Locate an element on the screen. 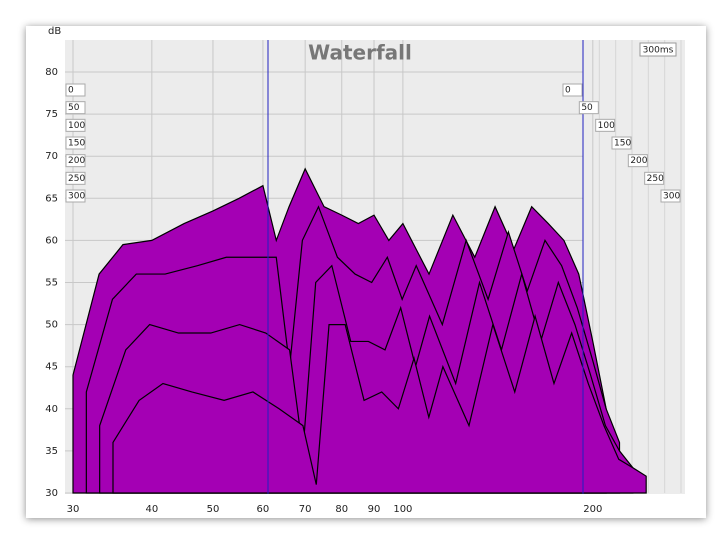 The image size is (721, 546). y-tick-label: 65 is located at coordinates (51, 198).